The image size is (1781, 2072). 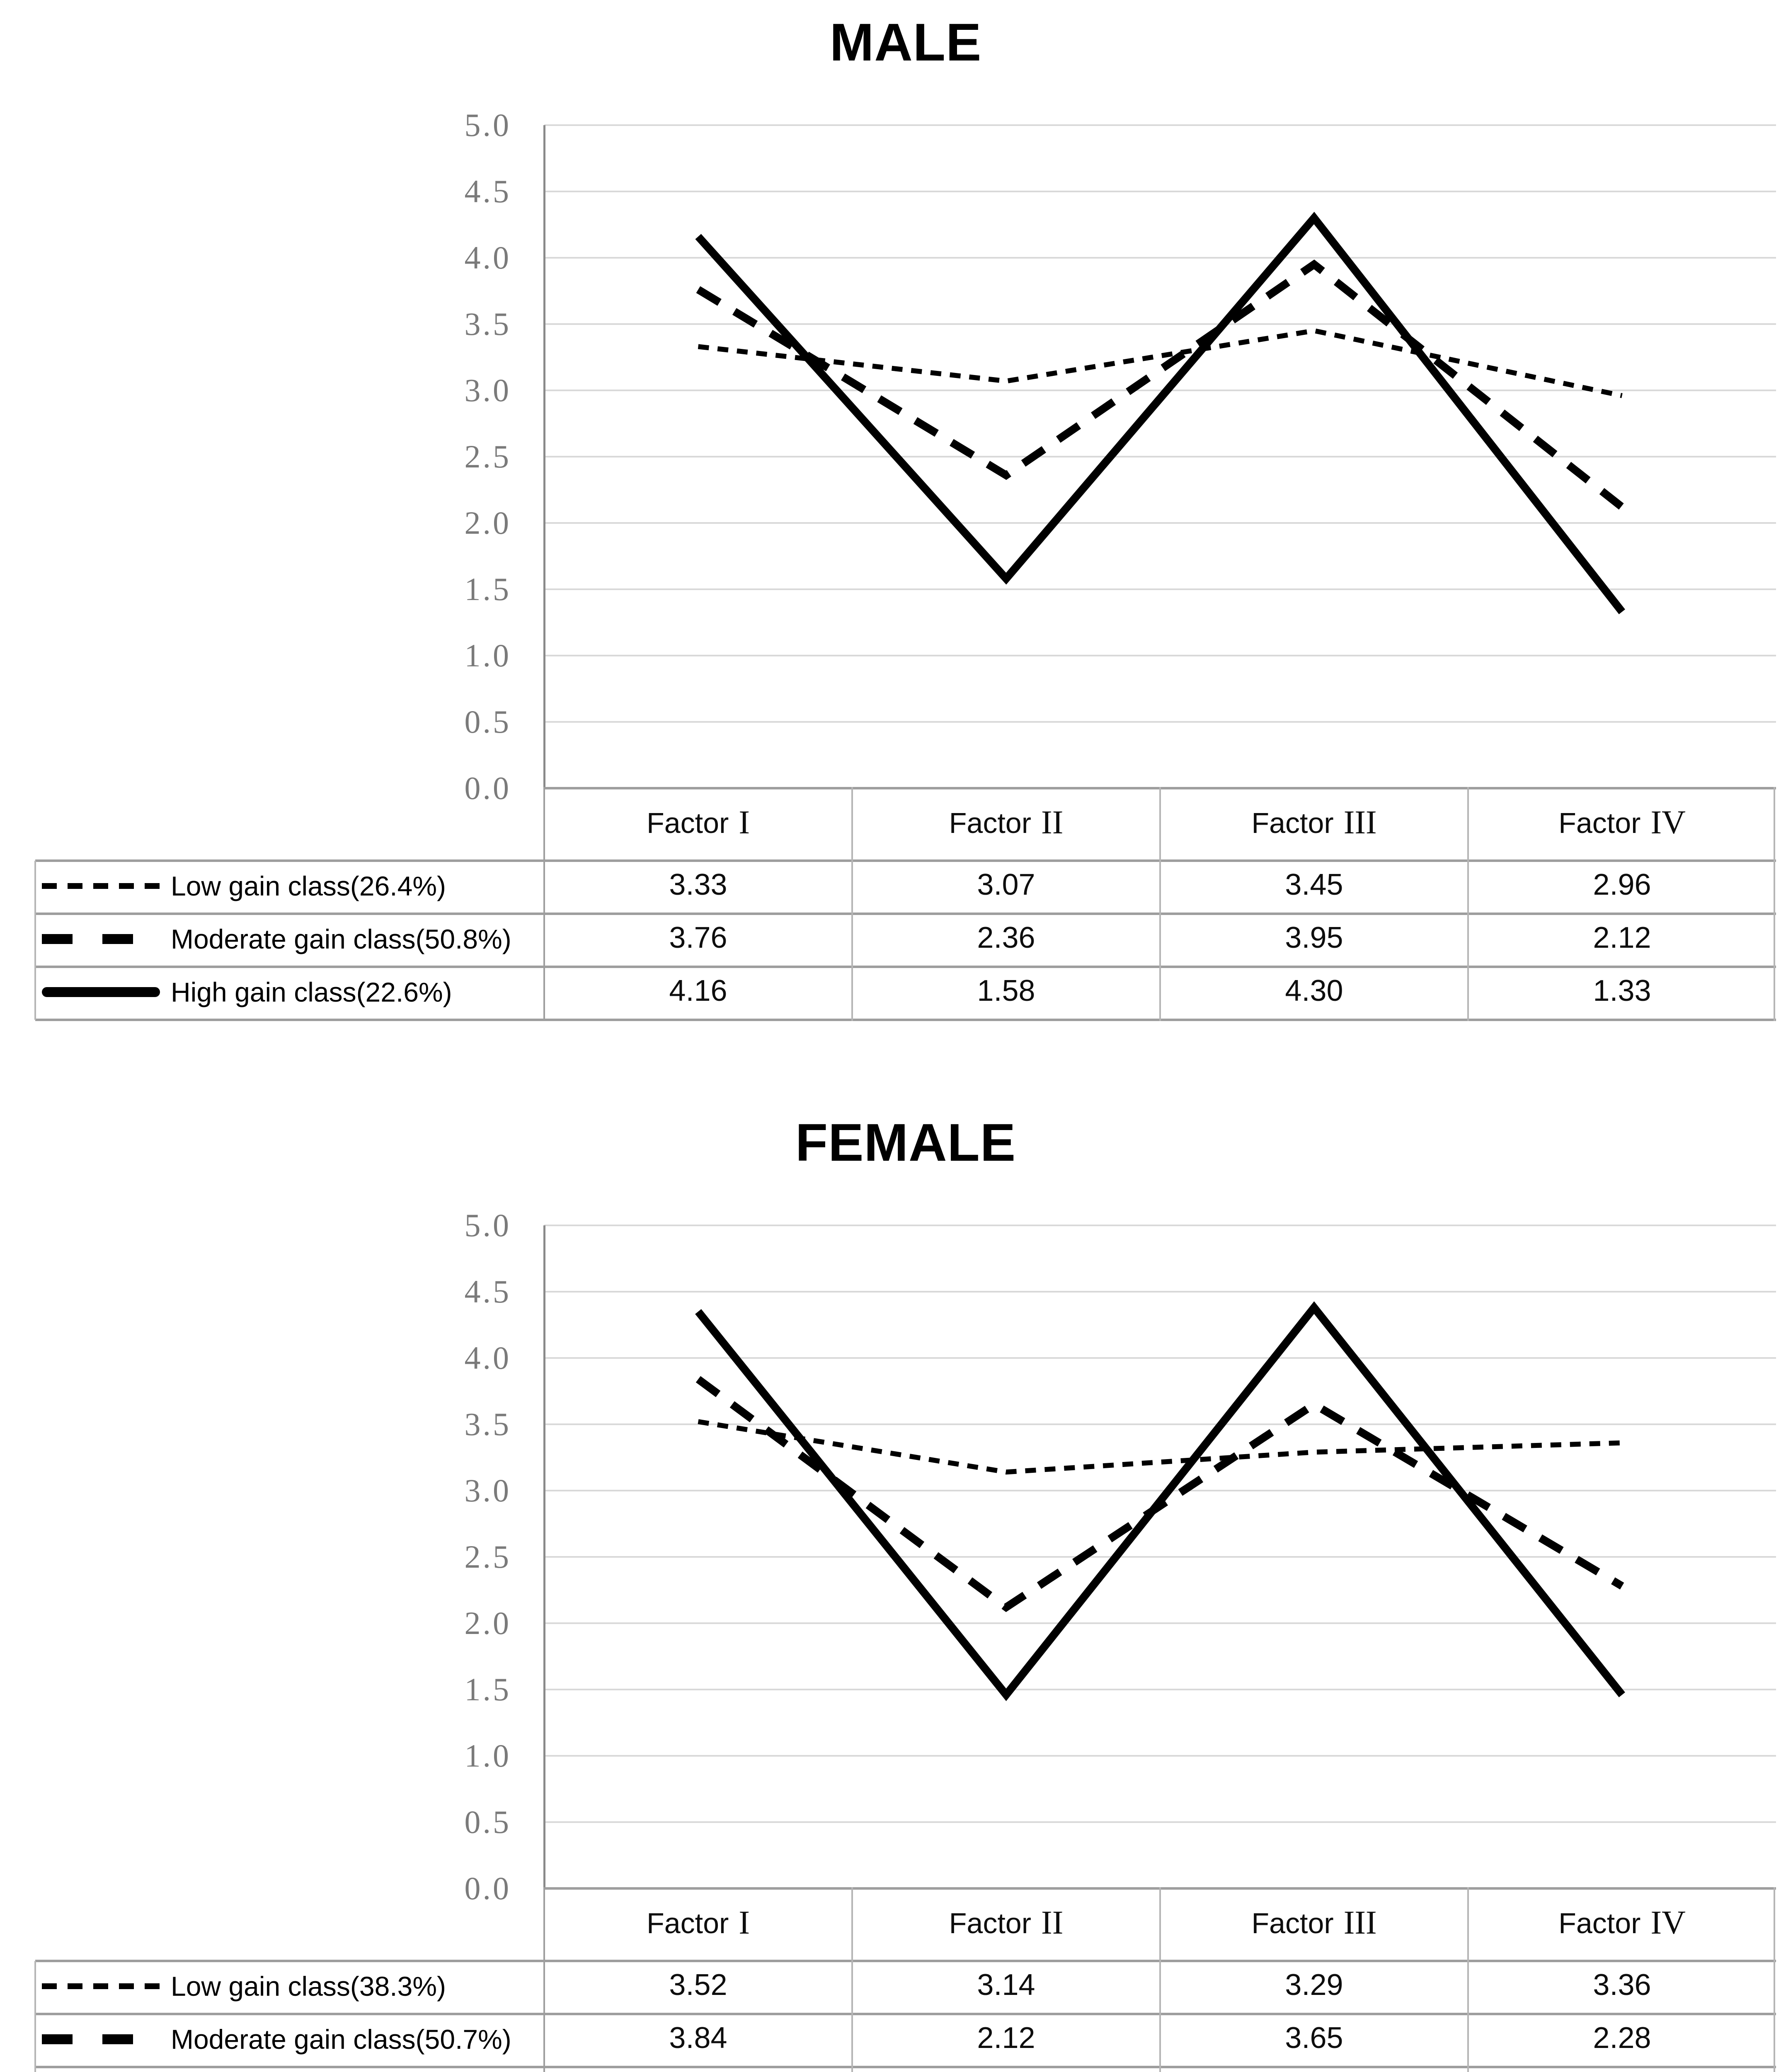 I want to click on legend-label: High gain class(22.6%), so click(x=311, y=992).